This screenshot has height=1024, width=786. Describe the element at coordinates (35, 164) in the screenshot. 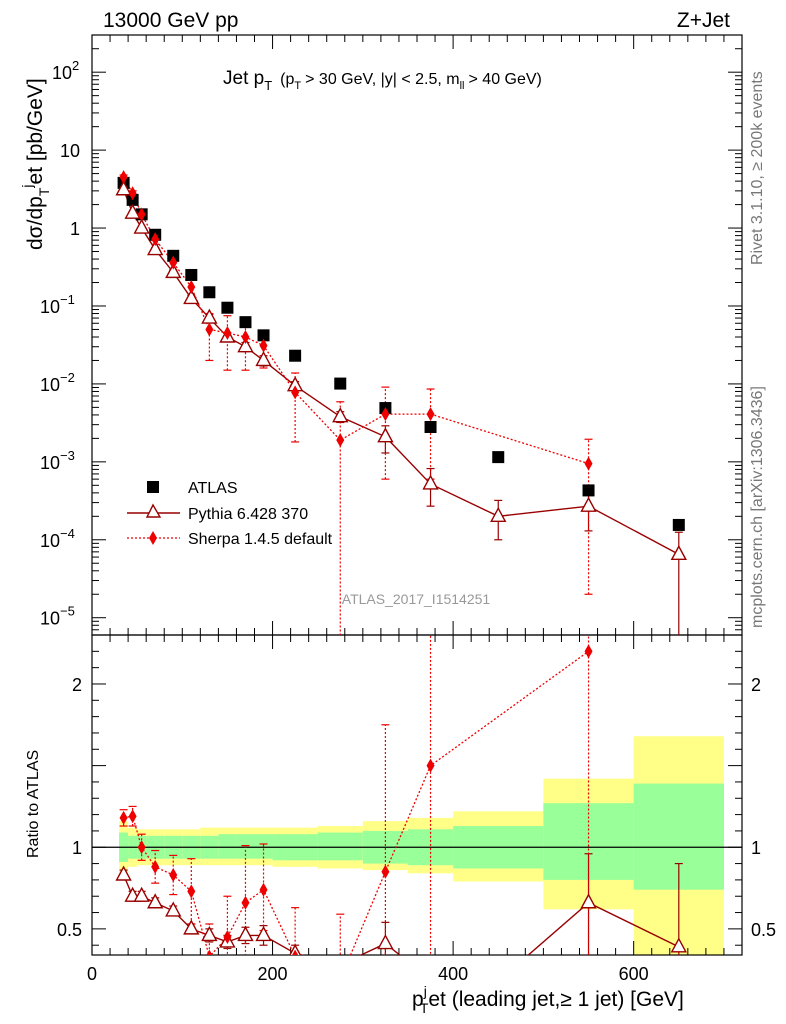

I see `main-y-axis-label: dσ/dpTjet [pb/GeV]` at that location.